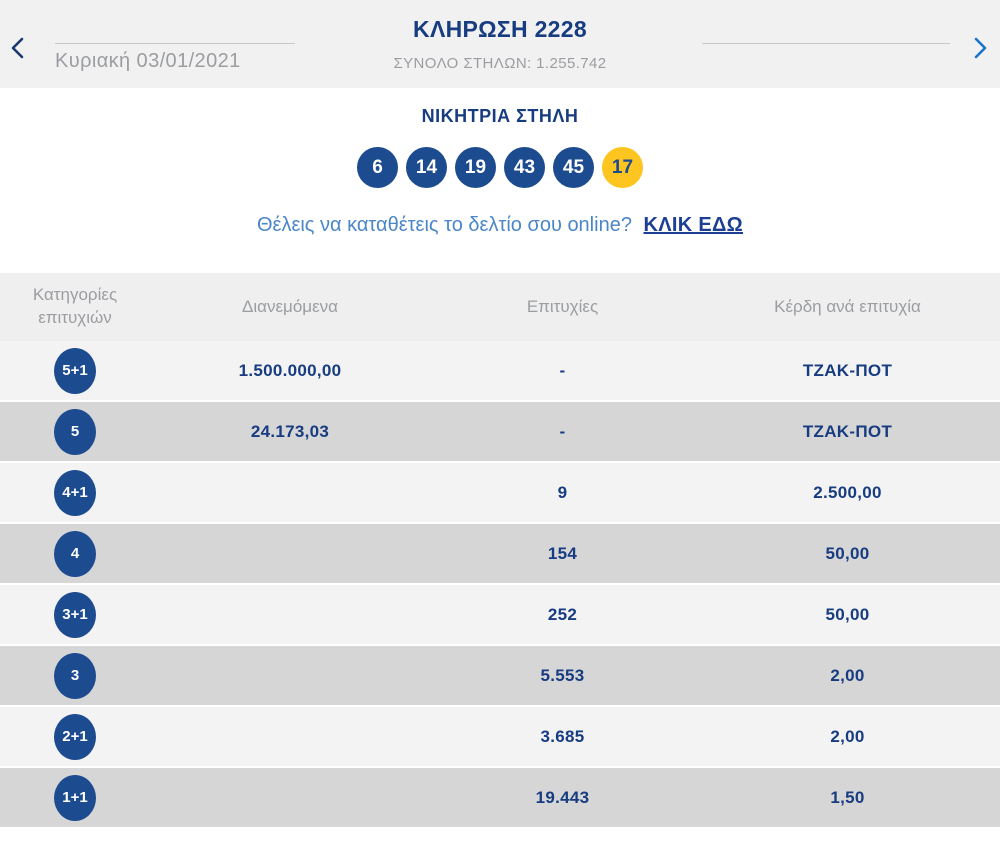  I want to click on click-here-link: ΚΛΙΚ ΕΔΩ, so click(693, 225).